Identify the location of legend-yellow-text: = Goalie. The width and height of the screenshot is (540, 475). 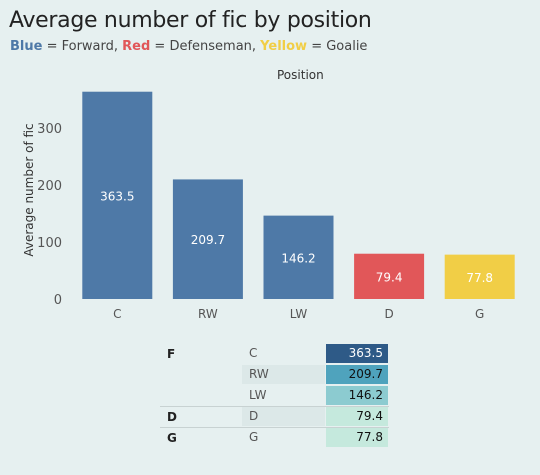
(337, 46).